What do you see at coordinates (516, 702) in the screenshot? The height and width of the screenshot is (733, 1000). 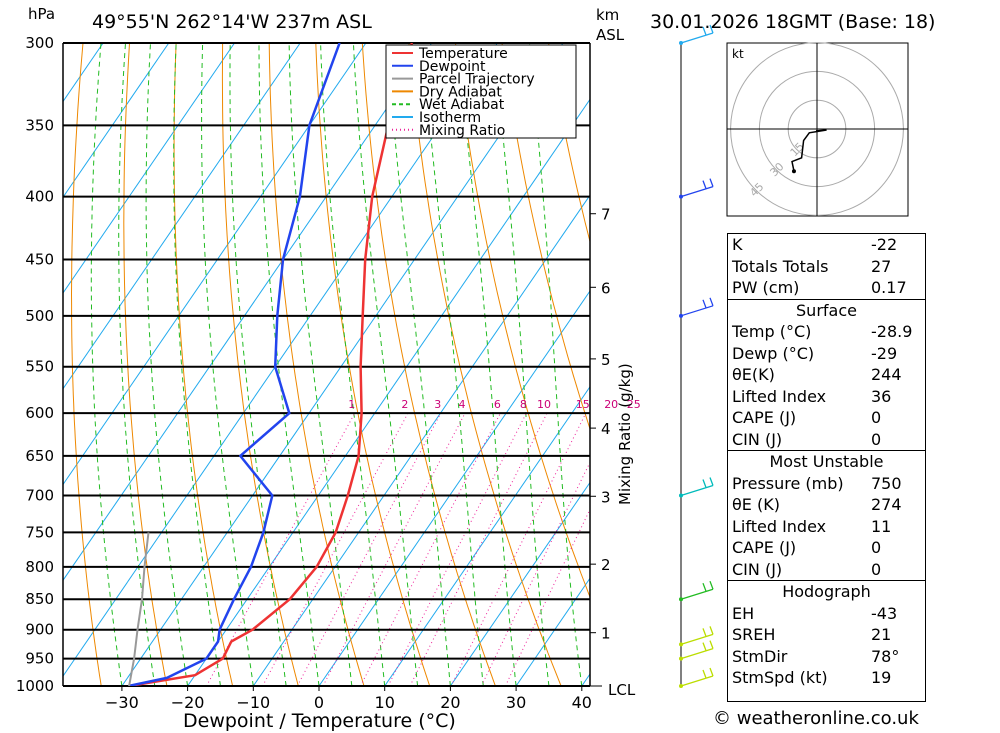 I see `temperature-tick-label: 30` at bounding box center [516, 702].